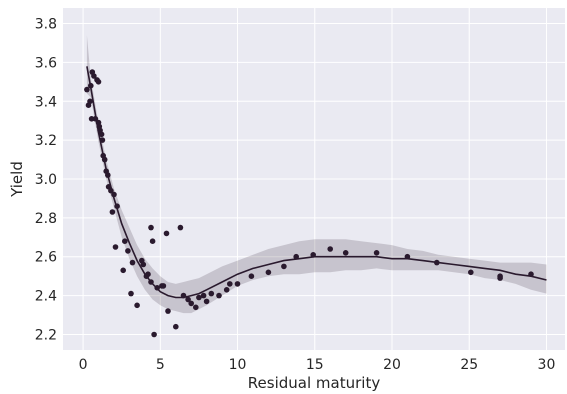 This screenshot has width=567, height=394. Describe the element at coordinates (46, 63) in the screenshot. I see `y-tick-label: 3.6` at that location.